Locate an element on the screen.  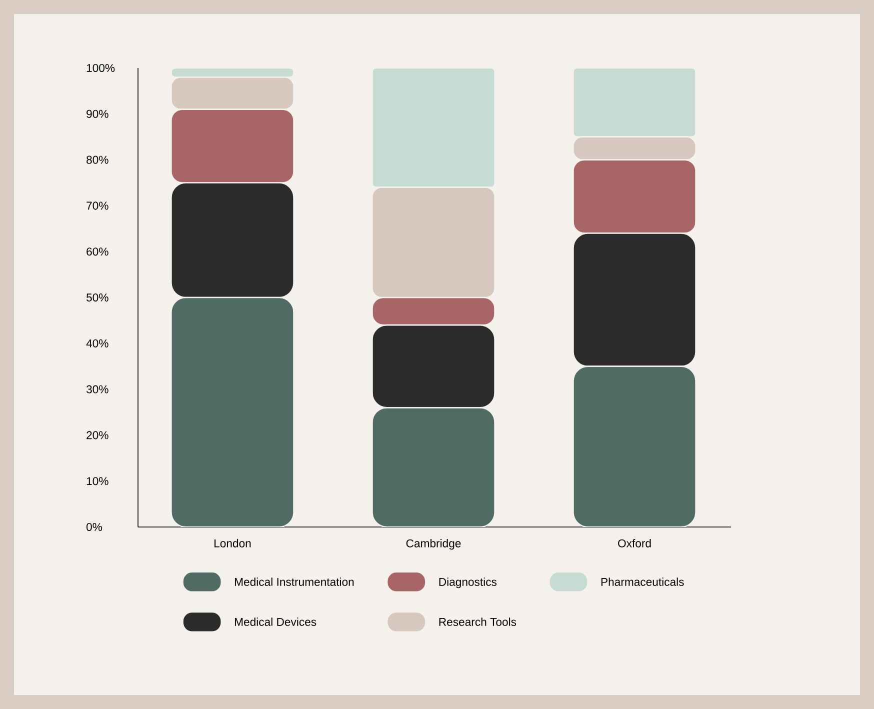
y-tick-label: 100% is located at coordinates (100, 68).